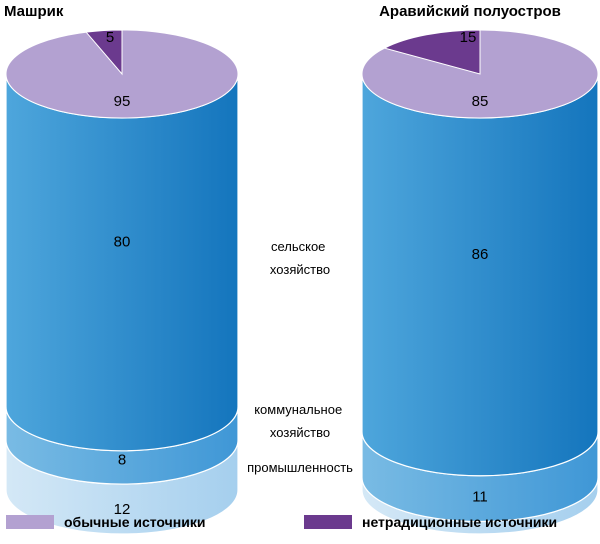  I want to click on value-label-agriculture: 86, so click(480, 254).